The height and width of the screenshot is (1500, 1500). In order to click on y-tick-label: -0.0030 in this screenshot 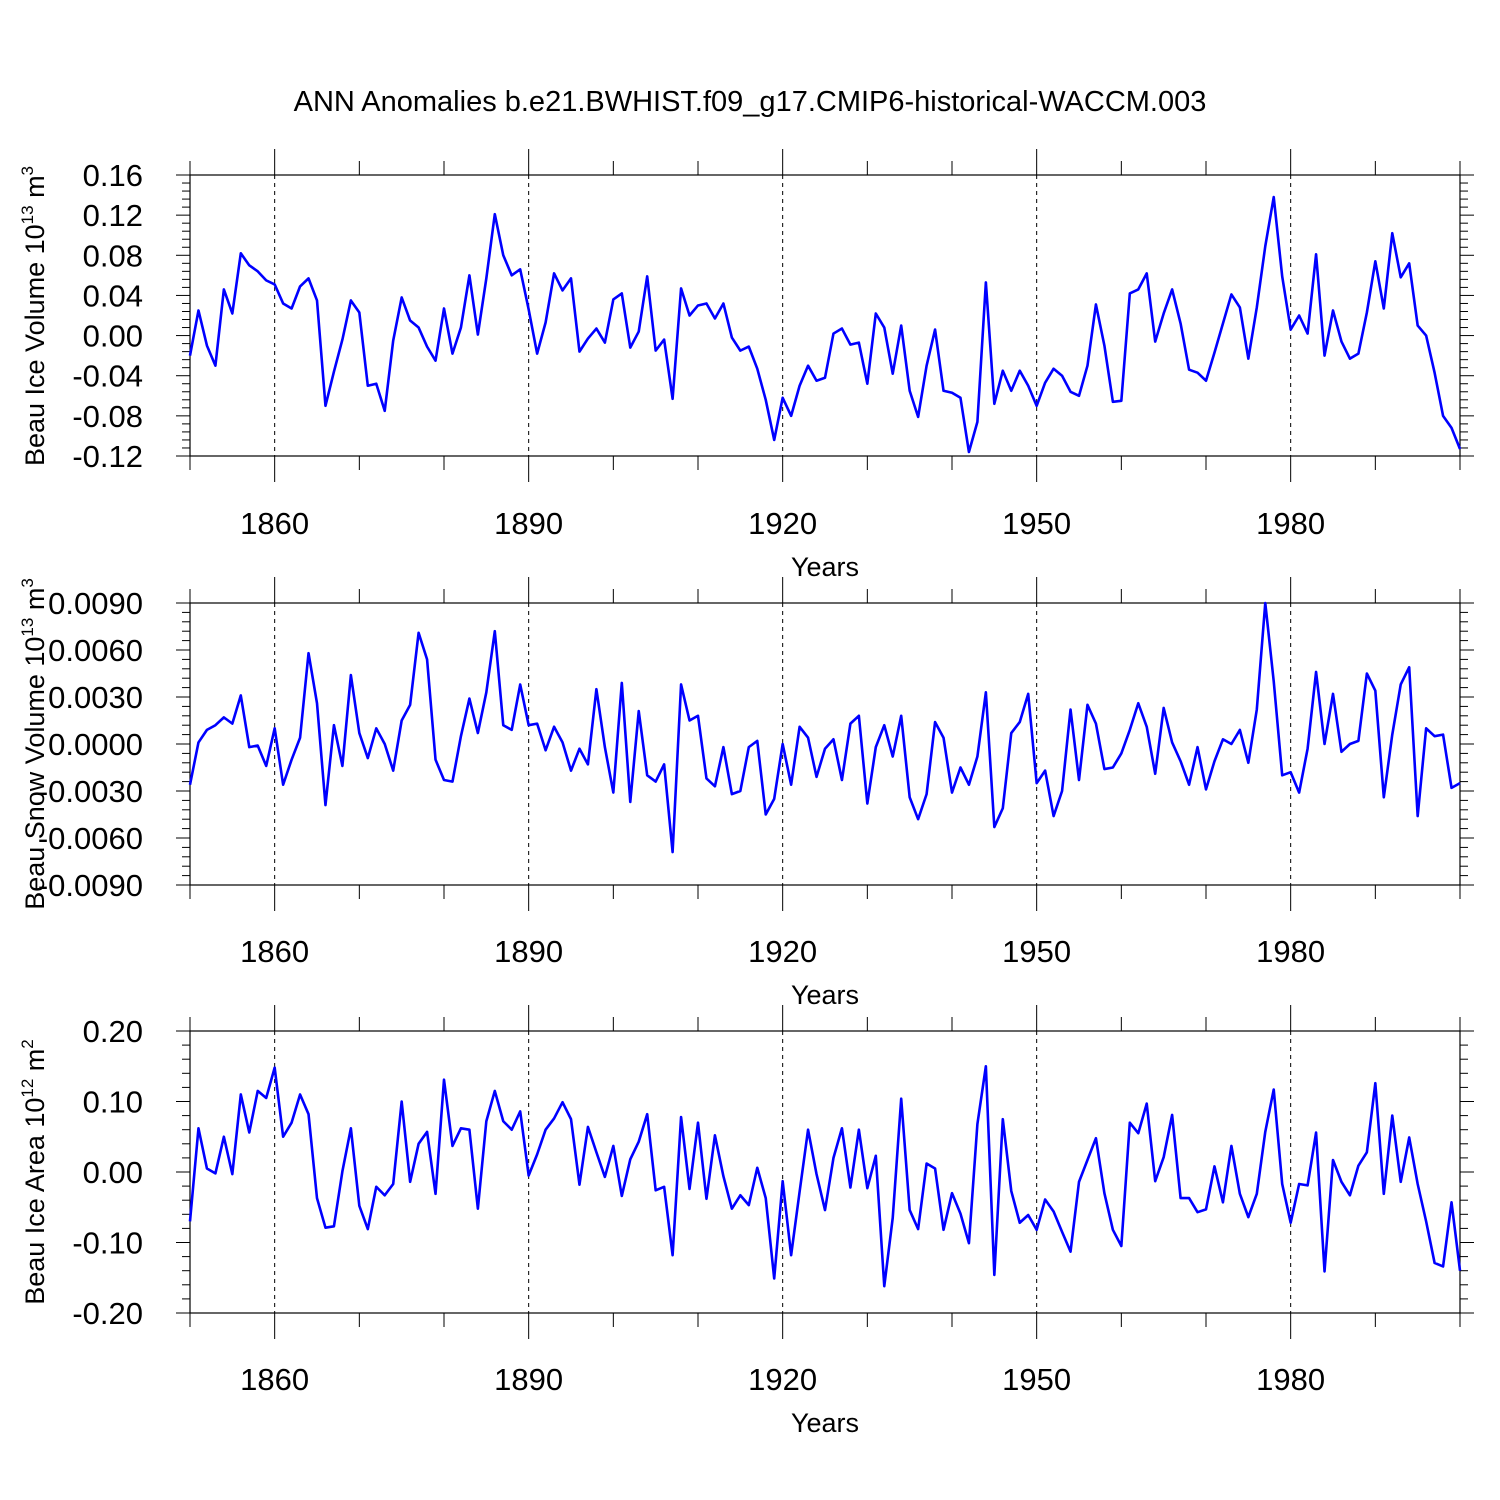, I will do `click(90, 791)`.